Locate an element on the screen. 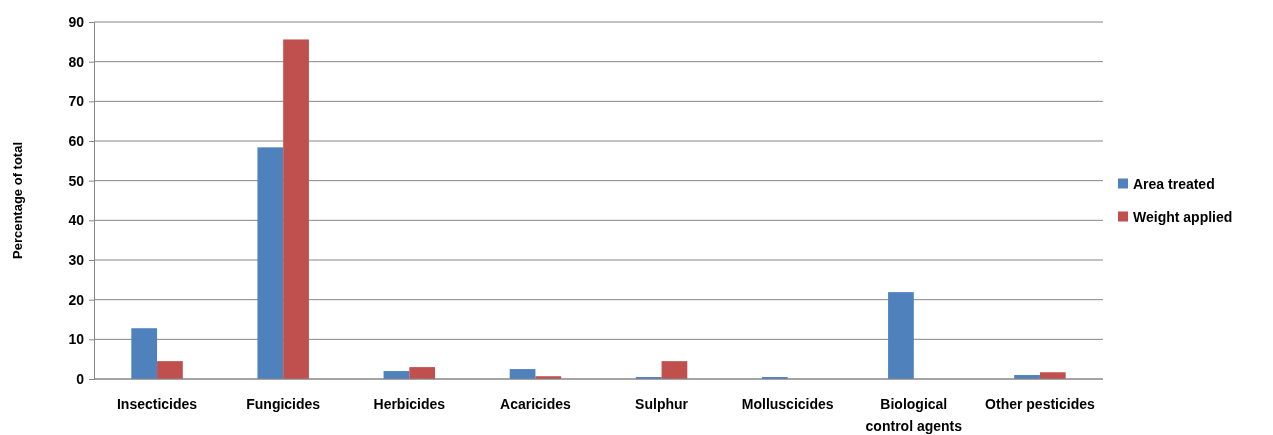 This screenshot has height=435, width=1273. y-axis-title: Percentage of total is located at coordinates (17, 200).